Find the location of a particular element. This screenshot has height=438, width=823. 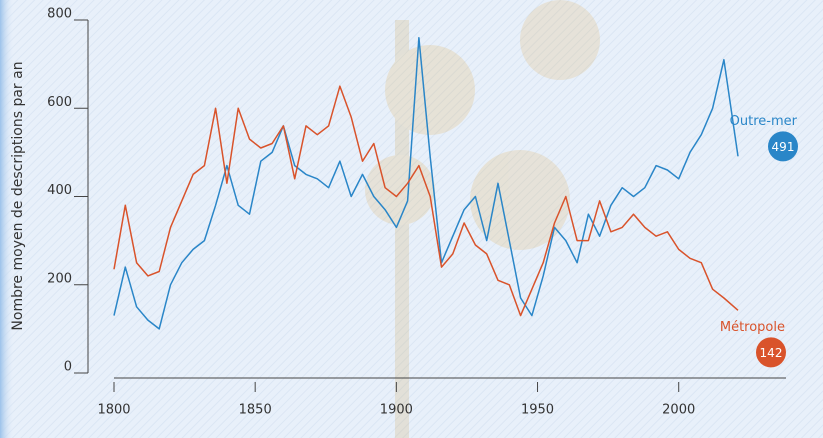

y-tick-label: 200 is located at coordinates (59, 278).